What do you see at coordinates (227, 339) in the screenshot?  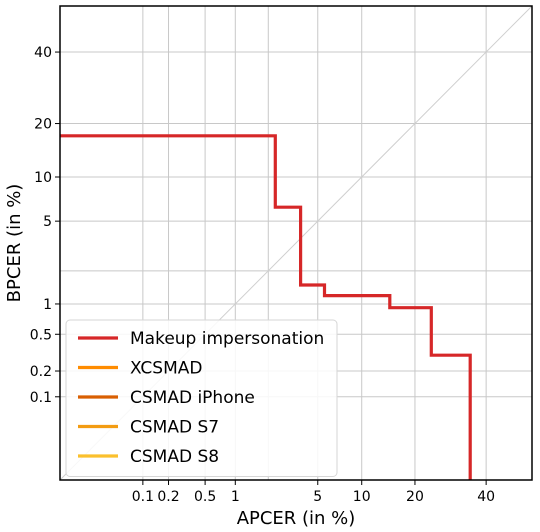 I see `legend-label: Makeup impersonation` at bounding box center [227, 339].